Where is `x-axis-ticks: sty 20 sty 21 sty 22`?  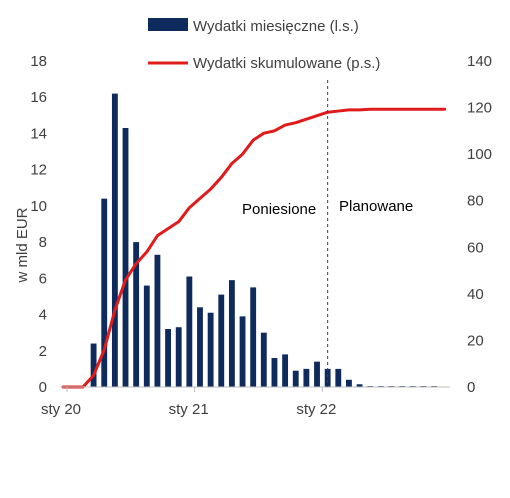
x-axis-ticks: sty 20 sty 21 sty 22 is located at coordinates (188, 402).